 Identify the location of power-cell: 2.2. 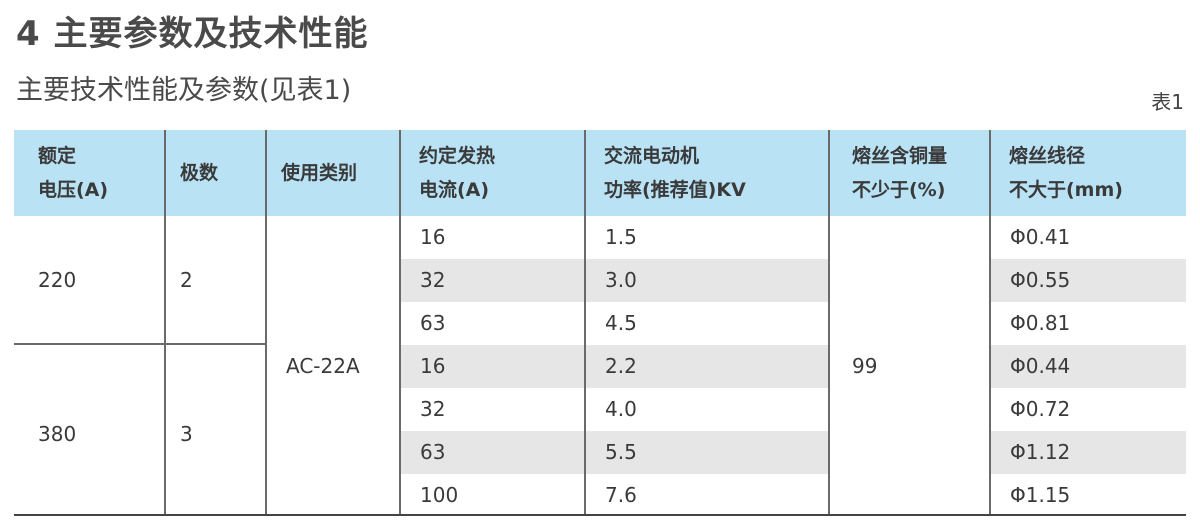
(621, 366).